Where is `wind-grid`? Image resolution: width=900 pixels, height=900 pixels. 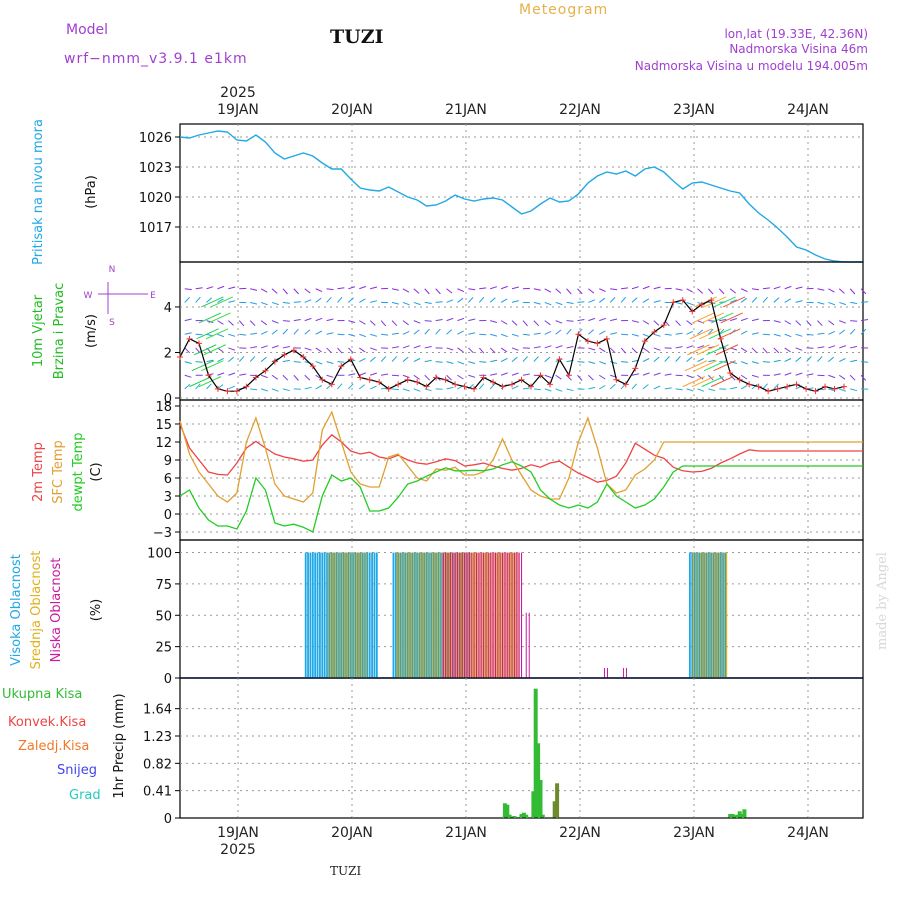
wind-grid is located at coordinates (521, 331).